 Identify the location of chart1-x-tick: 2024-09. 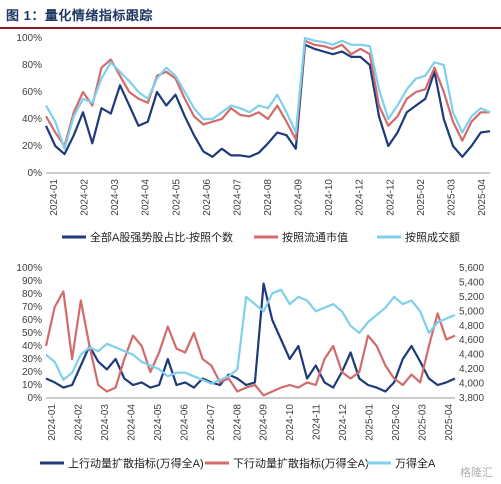
(299, 197).